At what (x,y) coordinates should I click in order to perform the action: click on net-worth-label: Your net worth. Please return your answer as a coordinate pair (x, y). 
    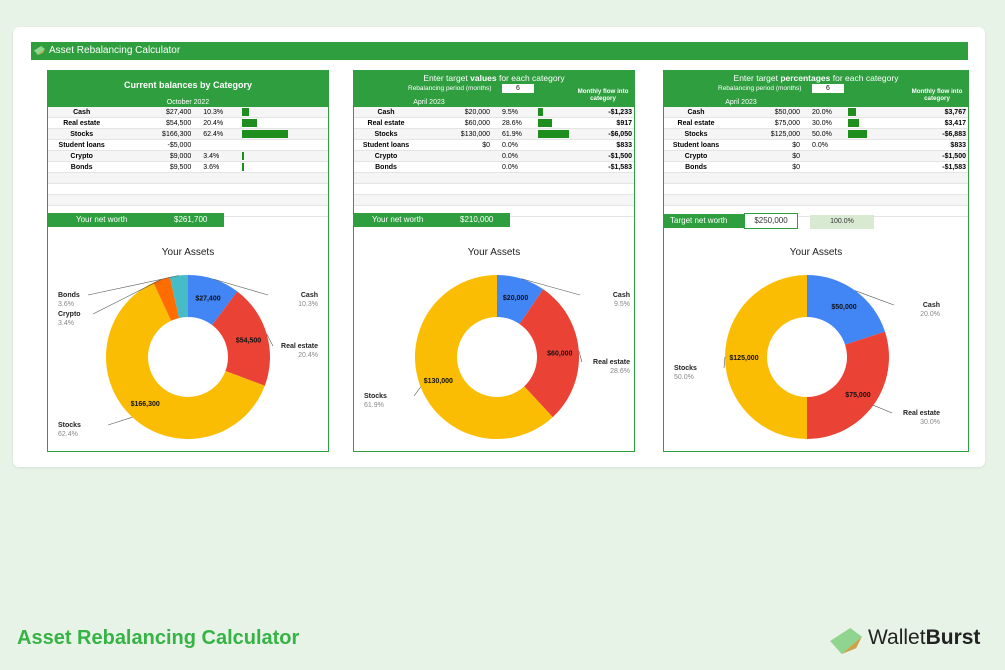
    Looking at the image, I should click on (404, 220).